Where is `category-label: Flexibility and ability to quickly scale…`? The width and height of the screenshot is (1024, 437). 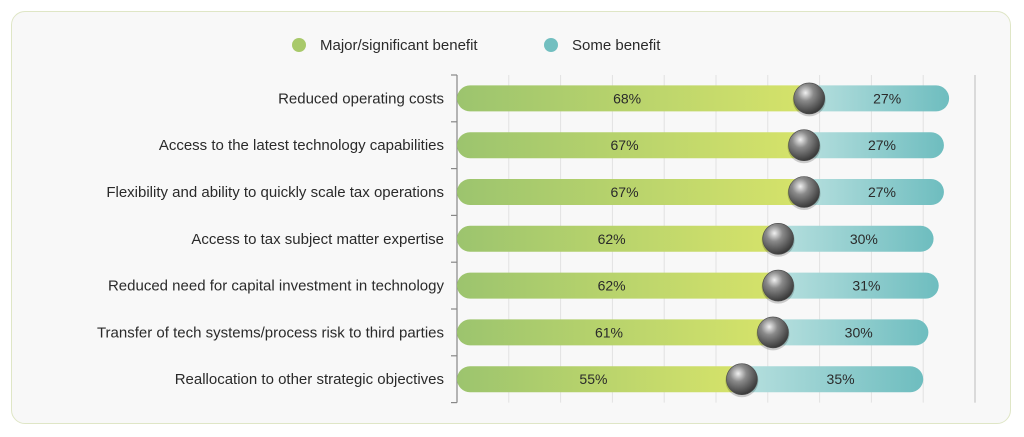 category-label: Flexibility and ability to quickly scale… is located at coordinates (275, 192).